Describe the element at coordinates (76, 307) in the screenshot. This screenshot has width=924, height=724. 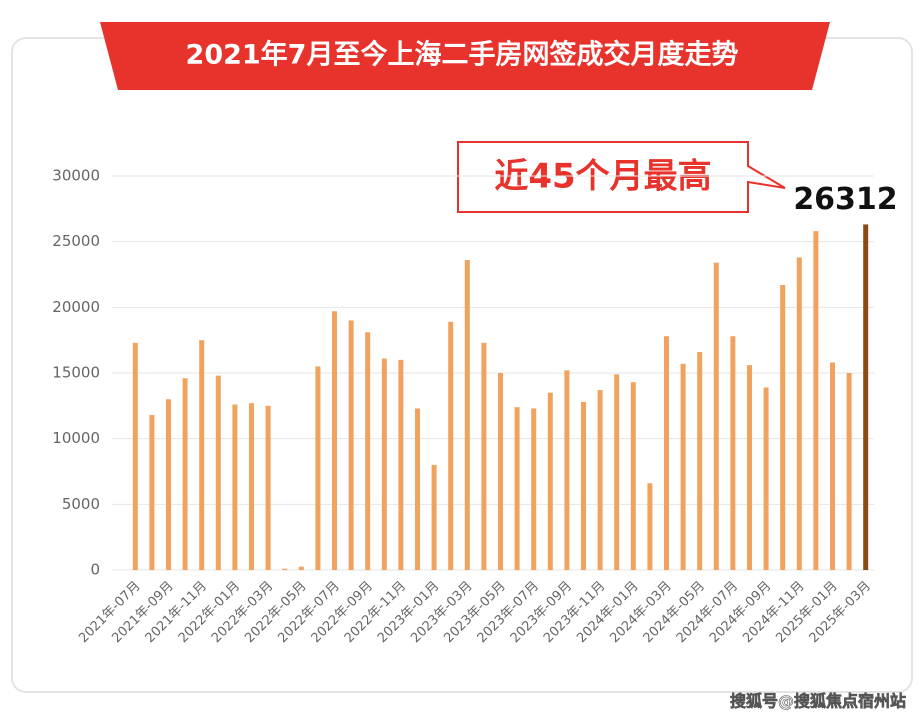
I see `y-tick-label: 20000` at that location.